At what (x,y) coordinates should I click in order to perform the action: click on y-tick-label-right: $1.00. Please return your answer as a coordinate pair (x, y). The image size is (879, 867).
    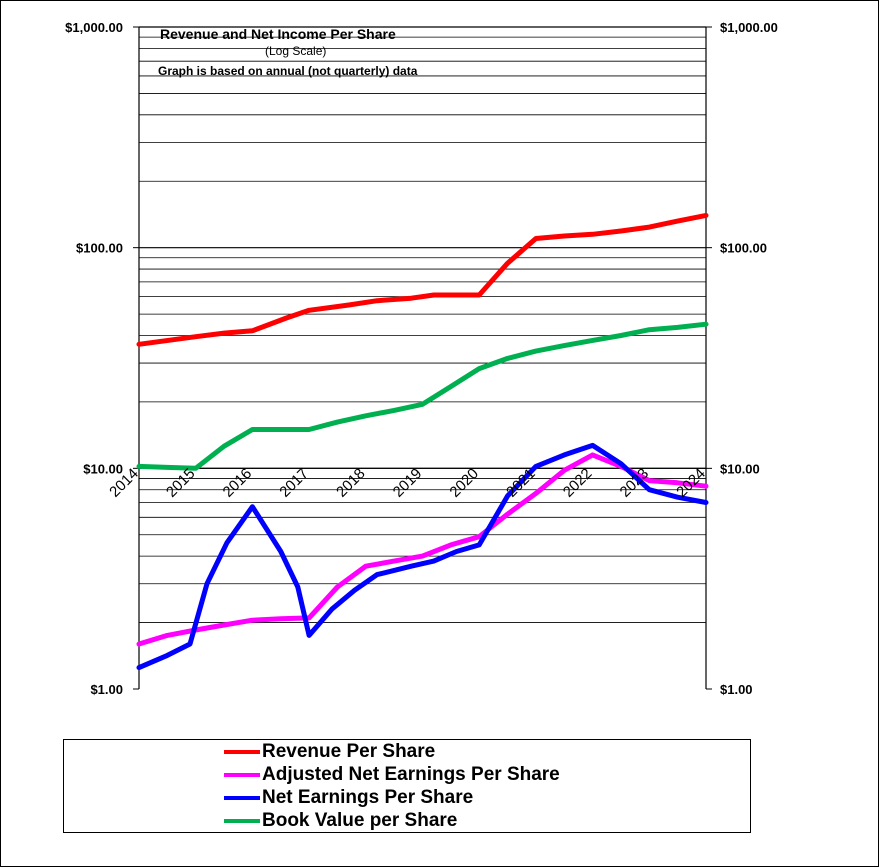
    Looking at the image, I should click on (736, 689).